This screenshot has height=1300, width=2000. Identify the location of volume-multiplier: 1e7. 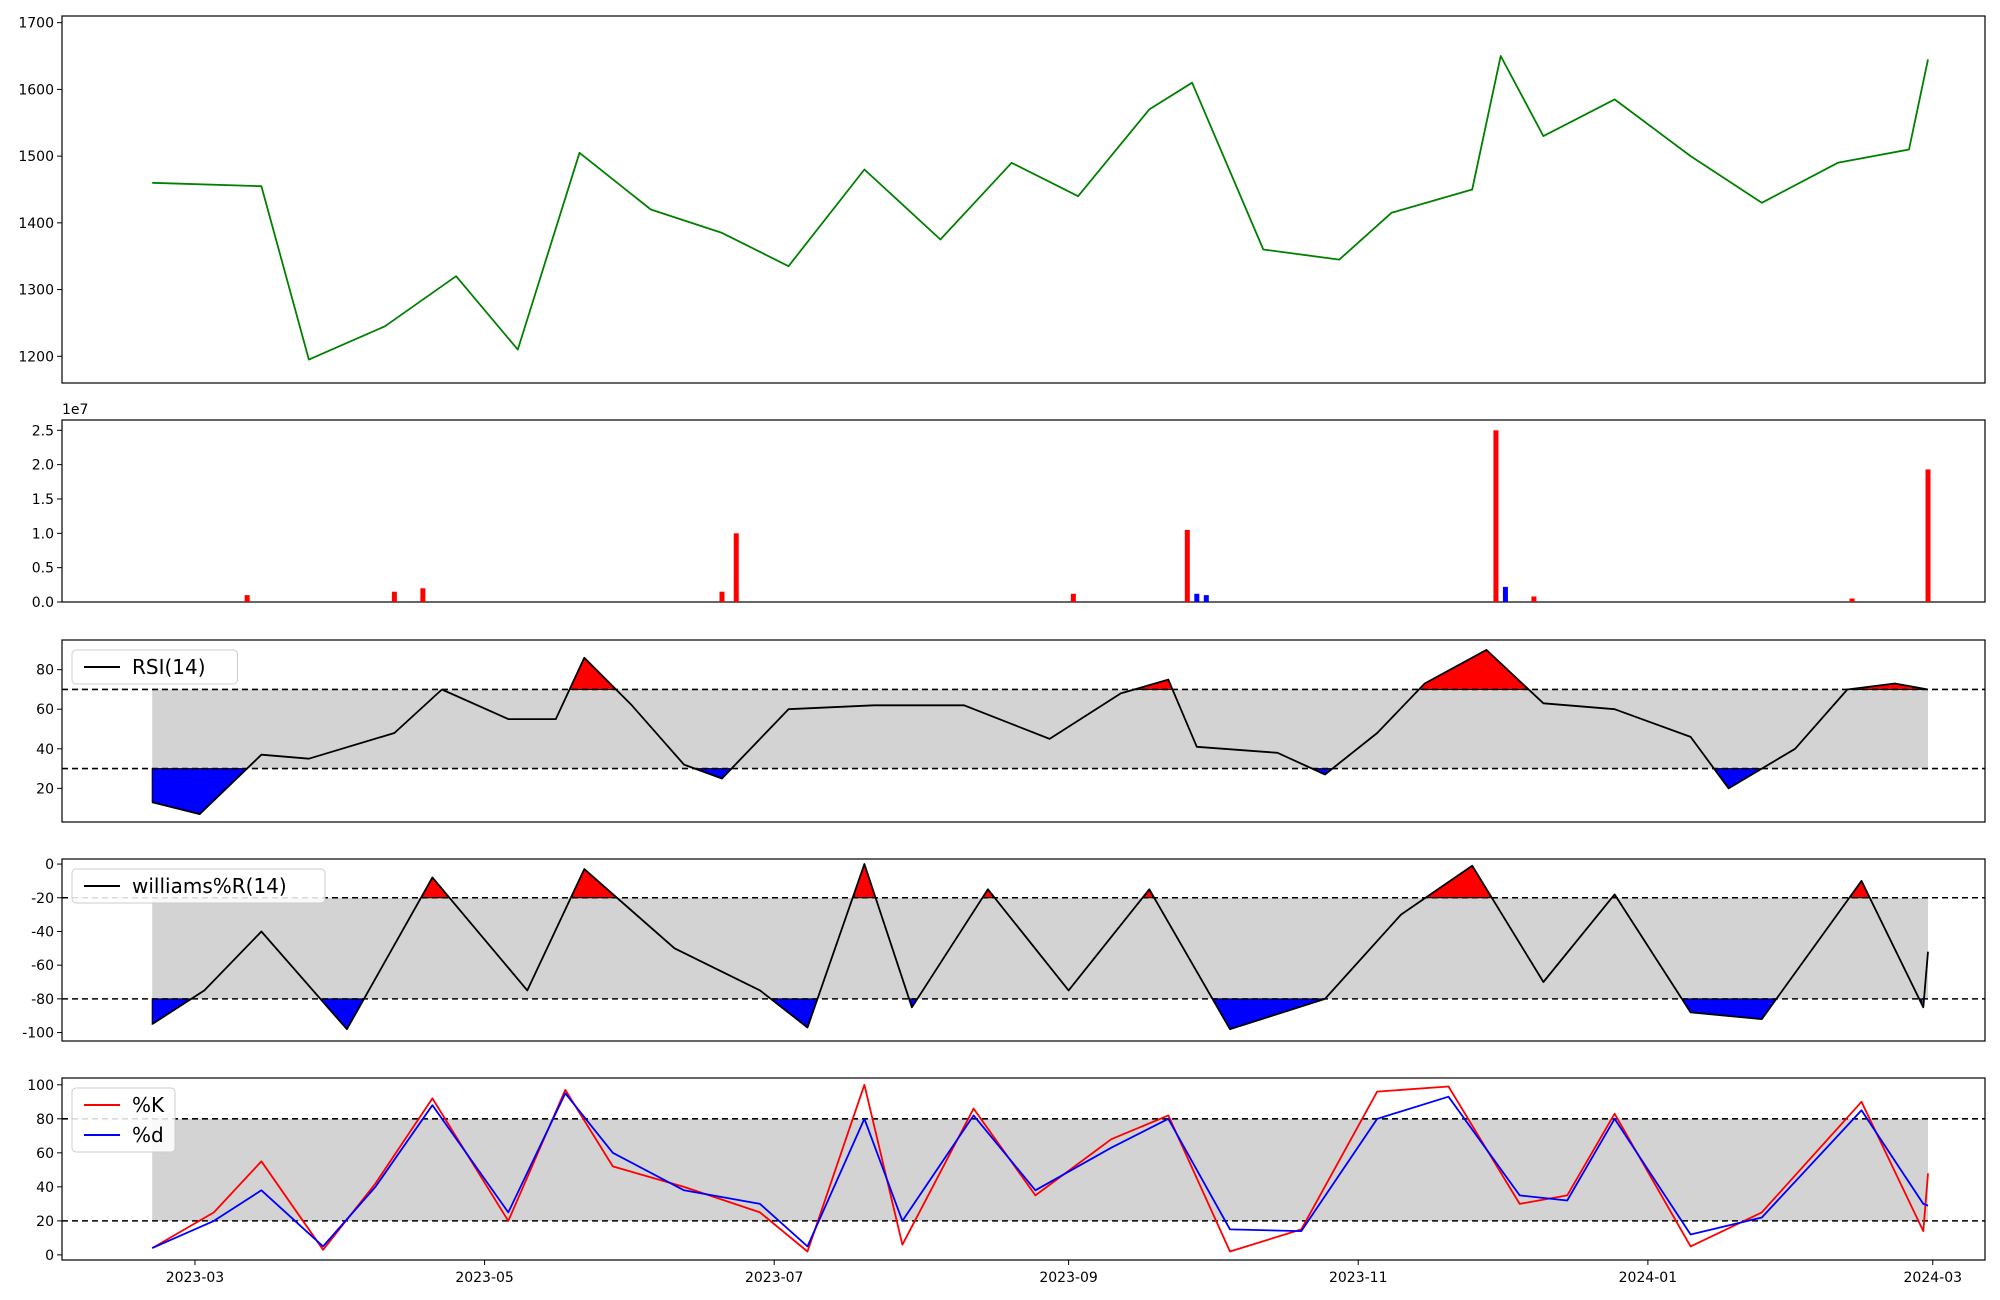
(75, 410).